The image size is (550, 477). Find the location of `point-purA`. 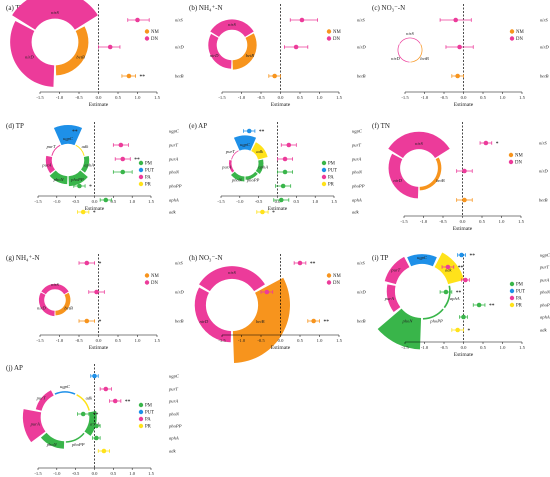

point-purA is located at coordinates (465, 280).